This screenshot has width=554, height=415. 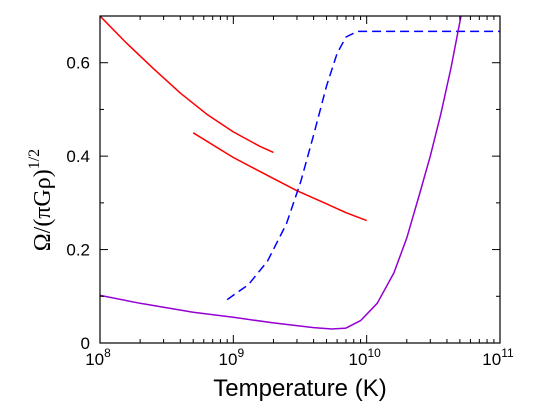 I want to click on x-tick-label: 10⁸, so click(x=98, y=357).